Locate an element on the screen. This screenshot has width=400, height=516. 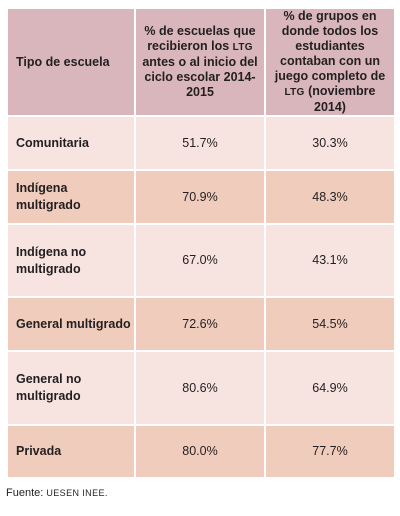
row-label: General multigrado is located at coordinates (71, 324).